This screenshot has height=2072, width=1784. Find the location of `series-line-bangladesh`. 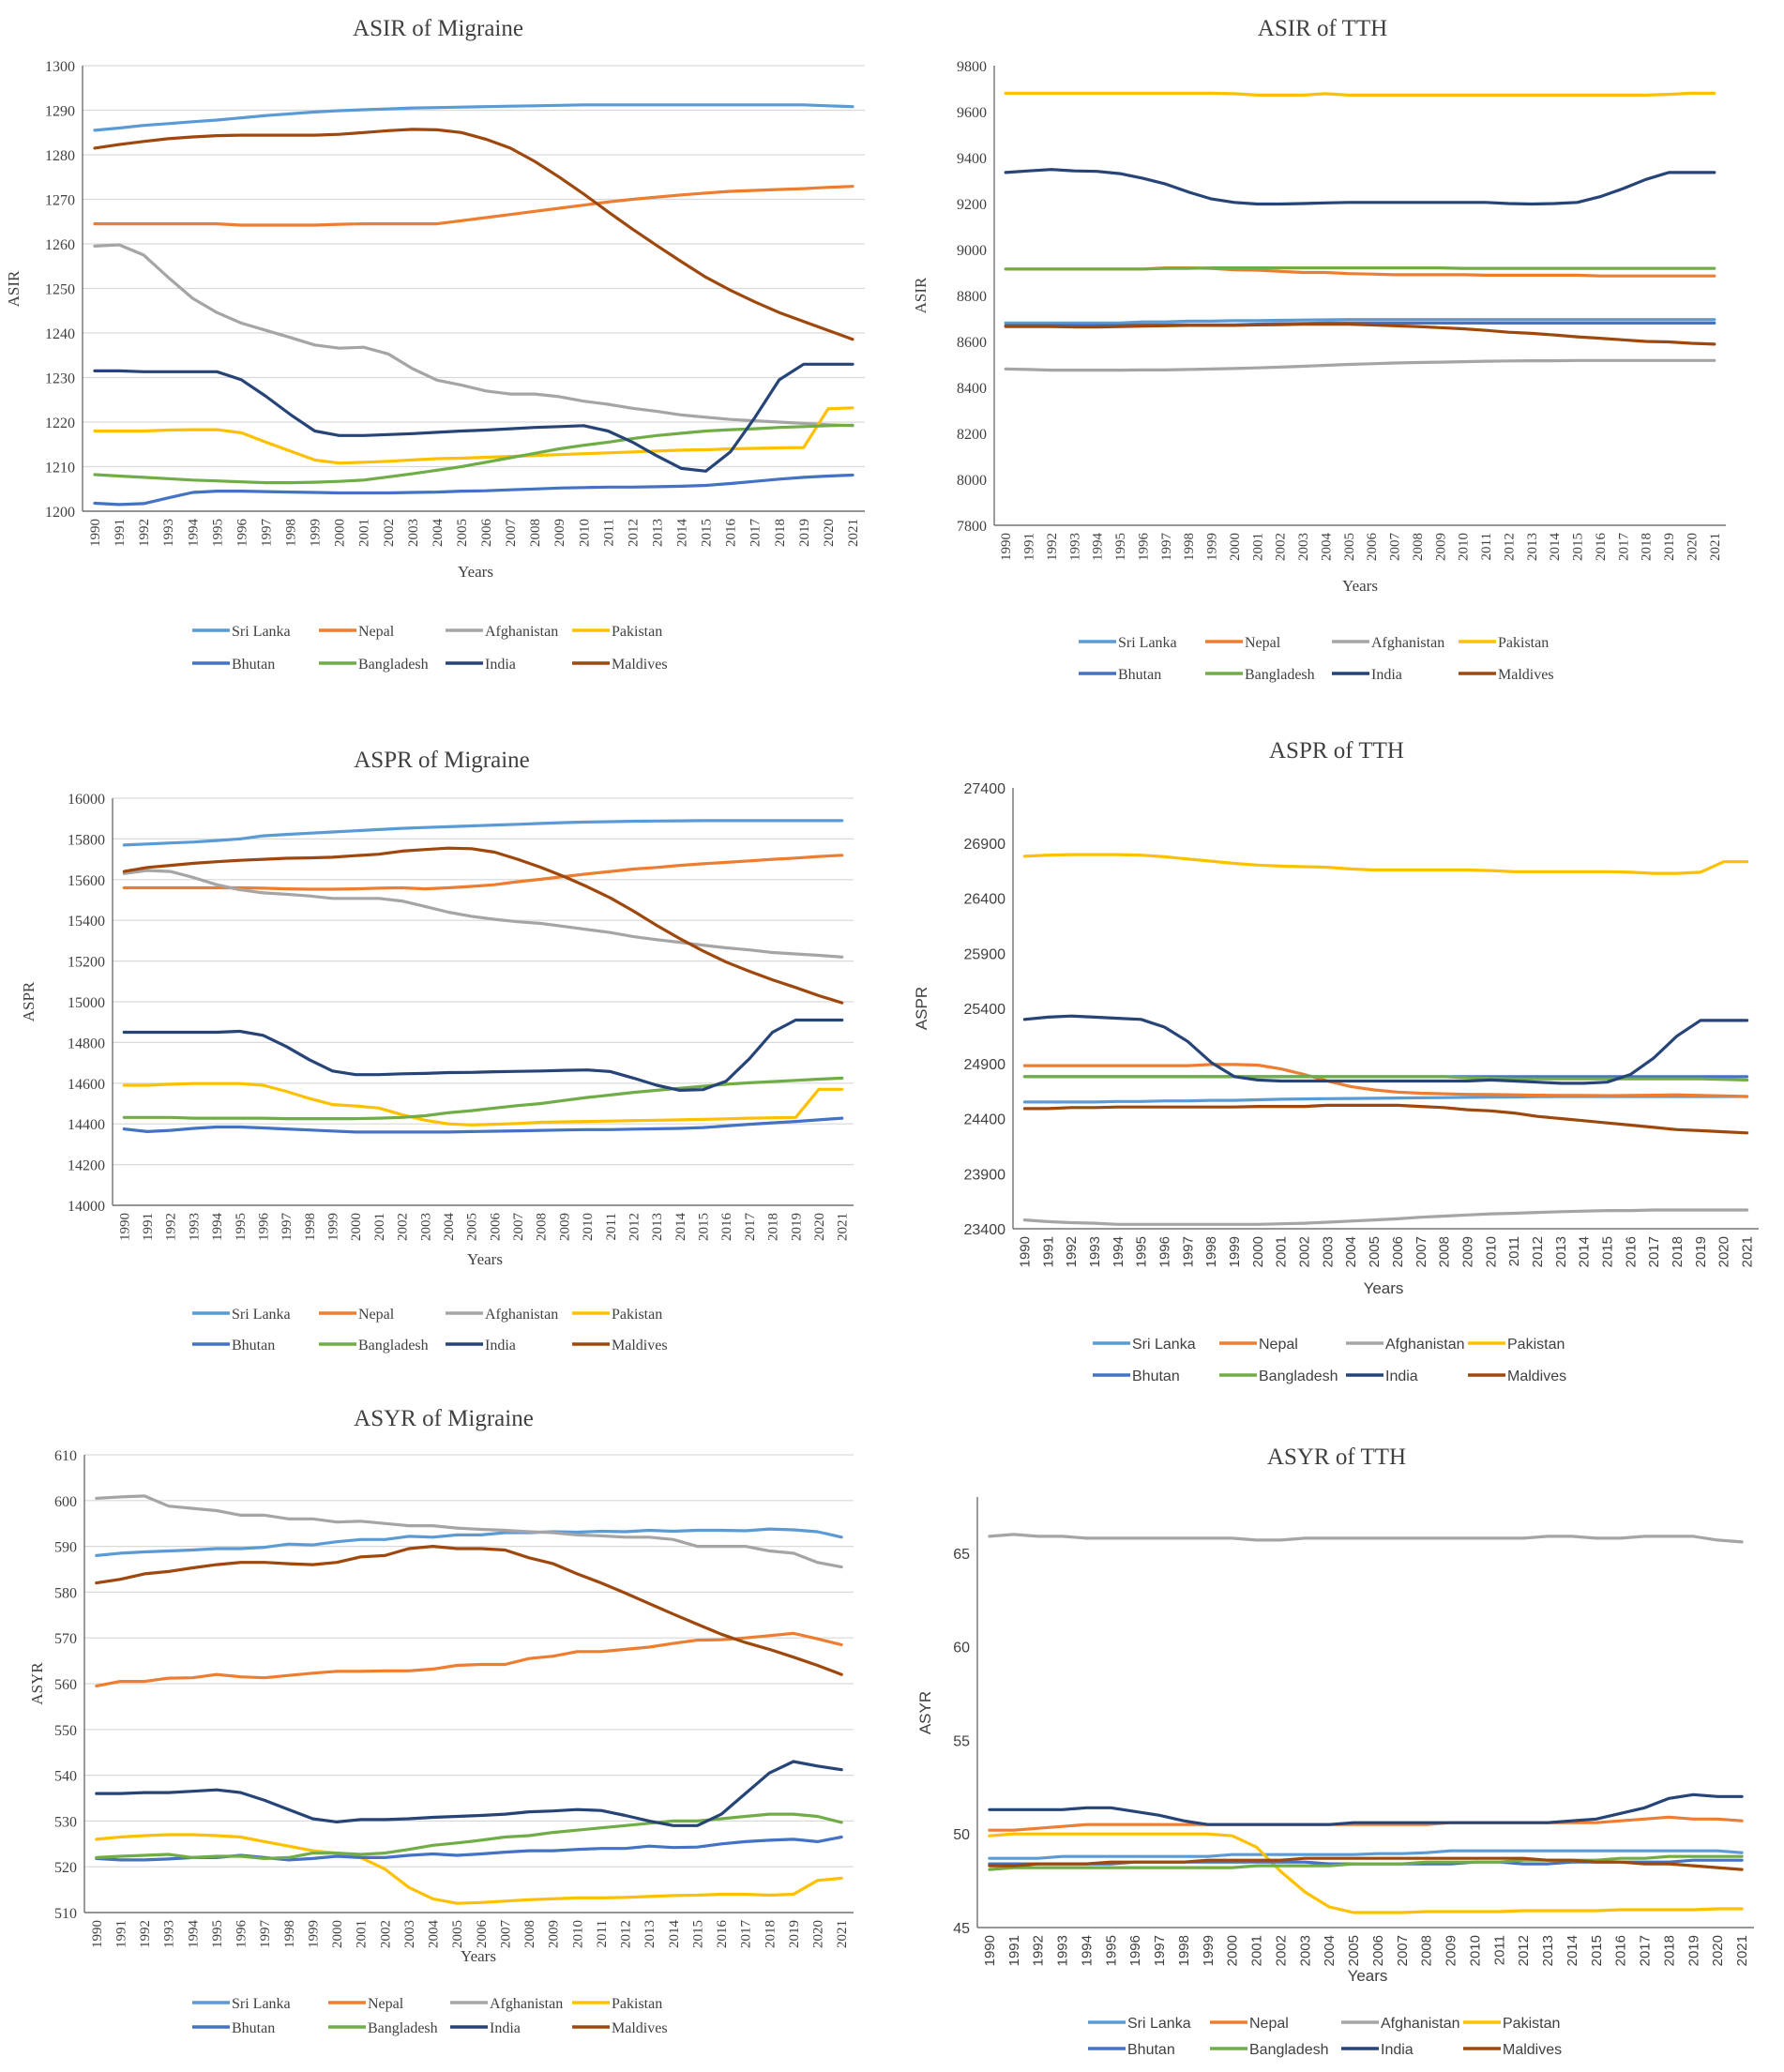

series-line-bangladesh is located at coordinates (473, 454).